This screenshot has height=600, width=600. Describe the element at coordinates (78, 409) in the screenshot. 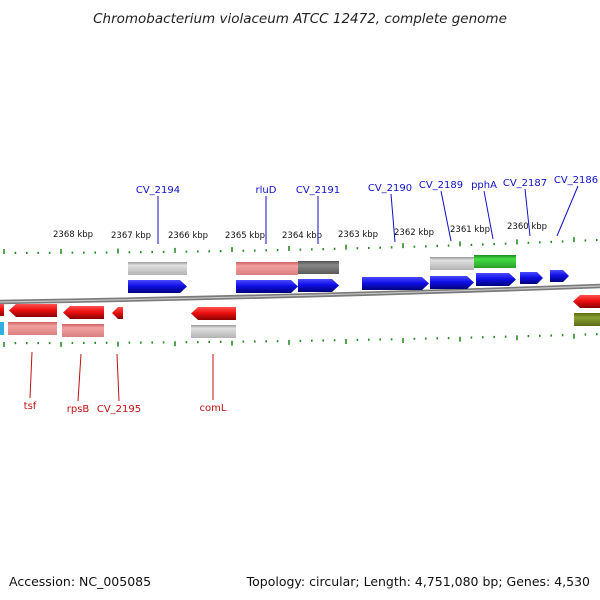

I see `gene-label: rpsB` at that location.